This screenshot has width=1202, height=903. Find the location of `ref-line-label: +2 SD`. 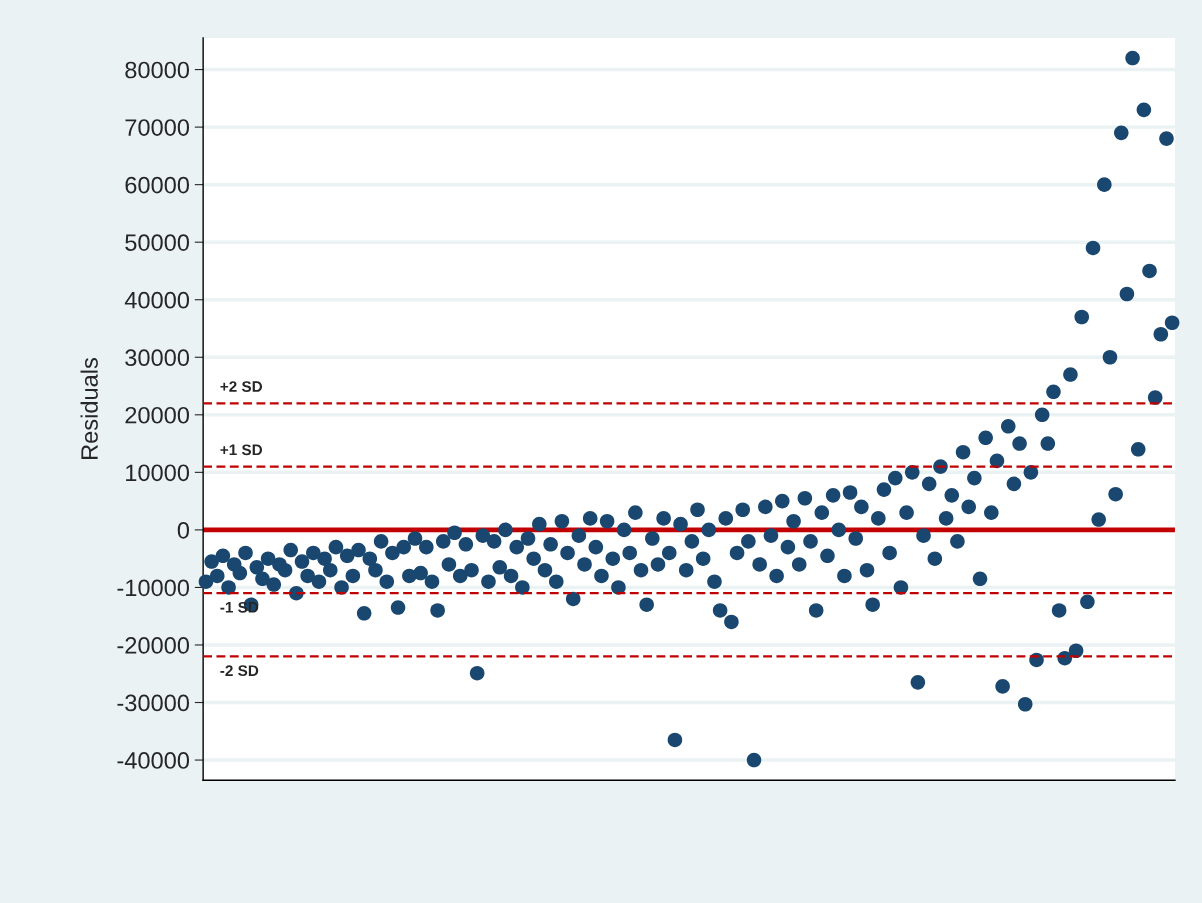

ref-line-label: +2 SD is located at coordinates (241, 386).